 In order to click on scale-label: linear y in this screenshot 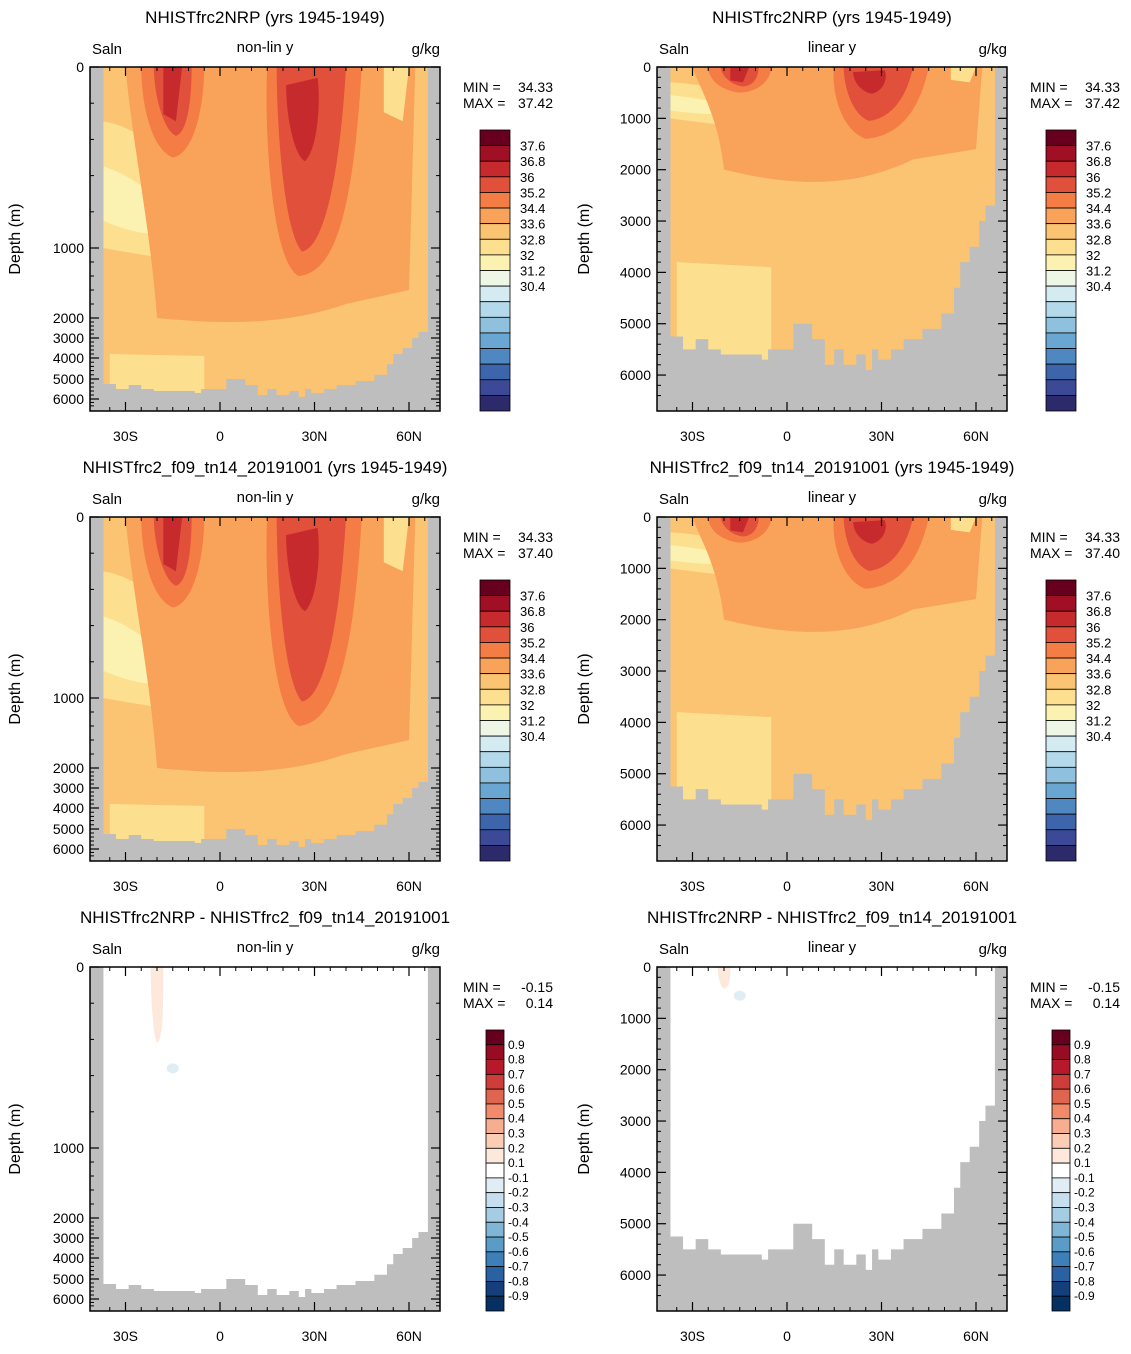, I will do `click(832, 497)`.